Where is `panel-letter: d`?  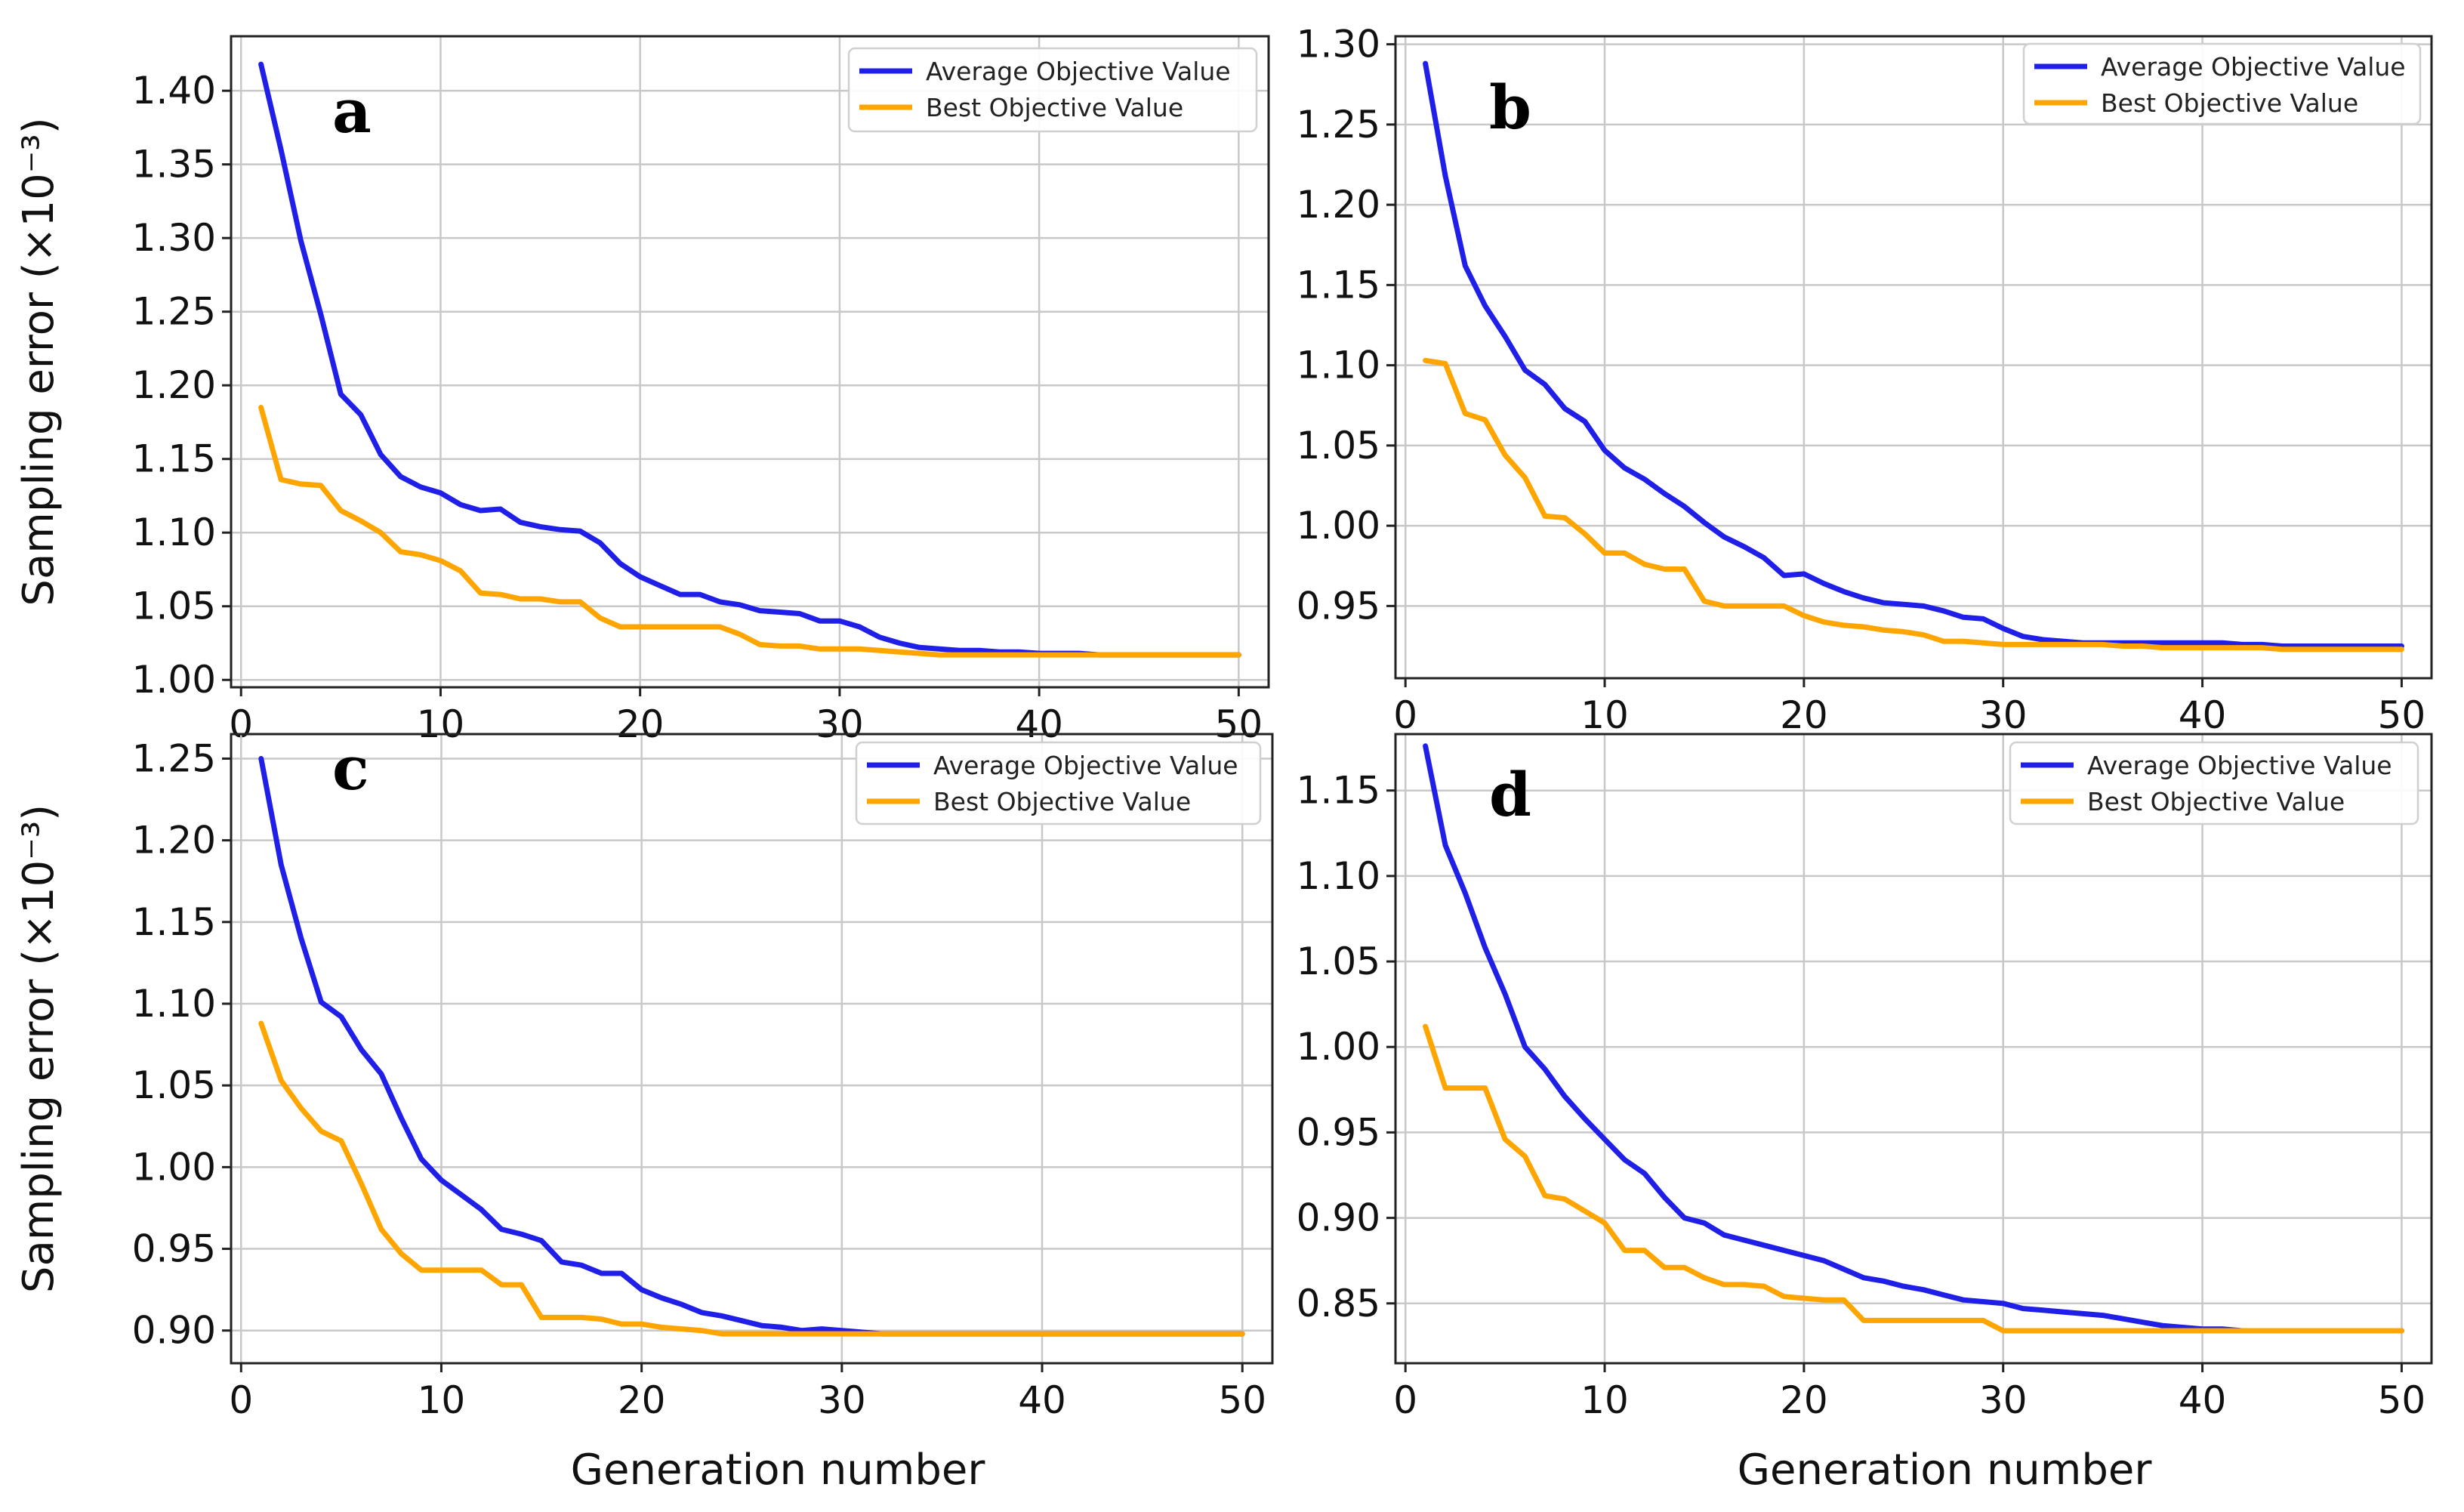 panel-letter: d is located at coordinates (1510, 794).